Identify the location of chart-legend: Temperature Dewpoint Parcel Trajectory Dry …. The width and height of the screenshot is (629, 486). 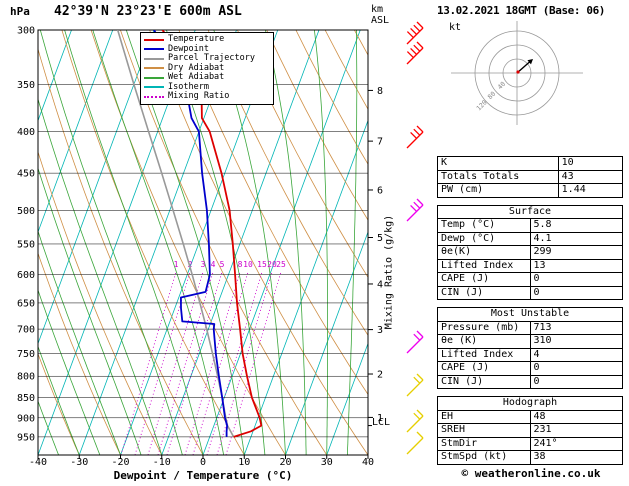
(207, 68).